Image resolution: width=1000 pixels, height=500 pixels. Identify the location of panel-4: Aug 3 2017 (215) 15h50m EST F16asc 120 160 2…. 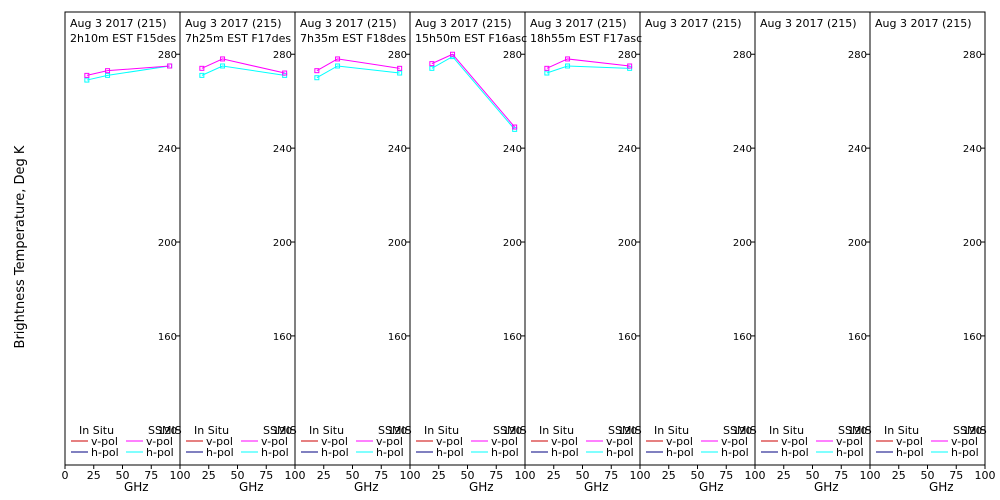
(472, 252).